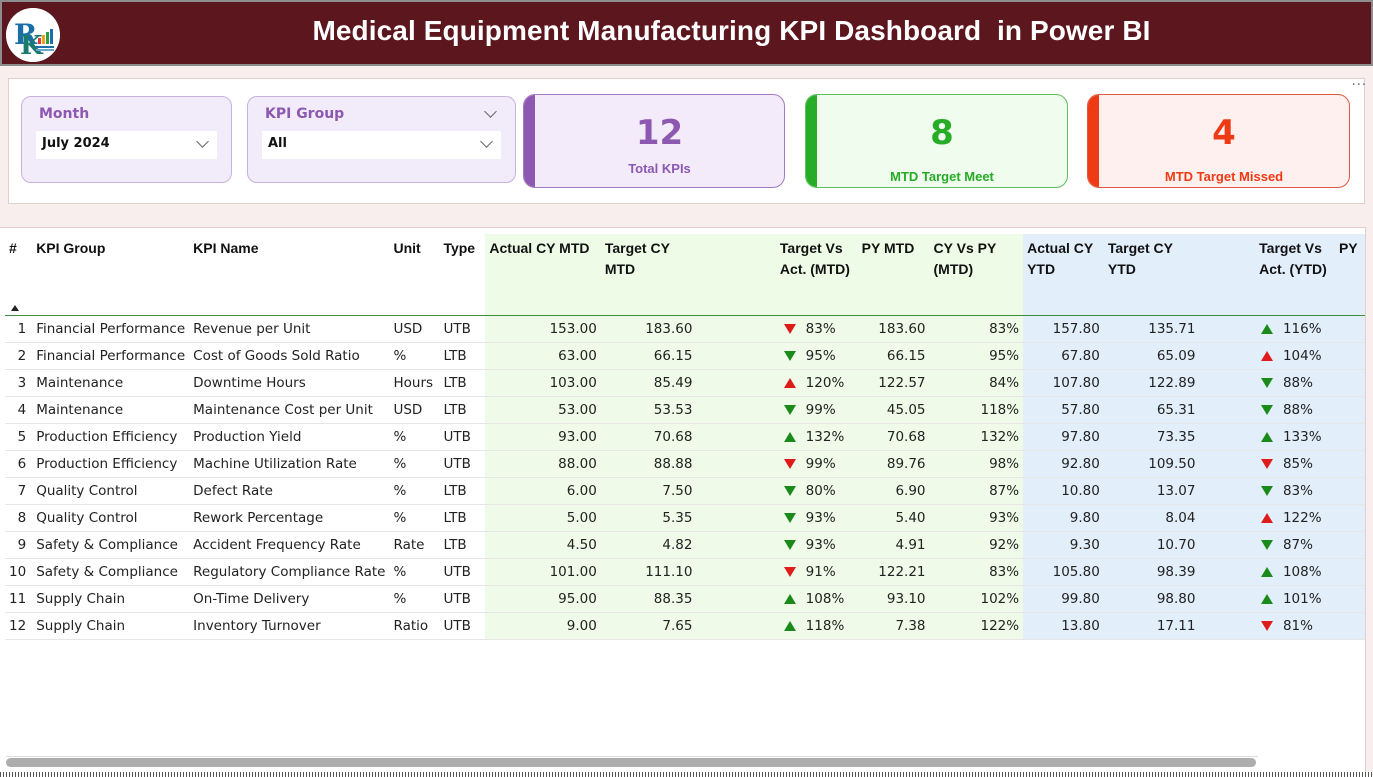 The height and width of the screenshot is (777, 1373). What do you see at coordinates (1267, 572) in the screenshot?
I see `target-vs-act-ytd-cell: 108%` at bounding box center [1267, 572].